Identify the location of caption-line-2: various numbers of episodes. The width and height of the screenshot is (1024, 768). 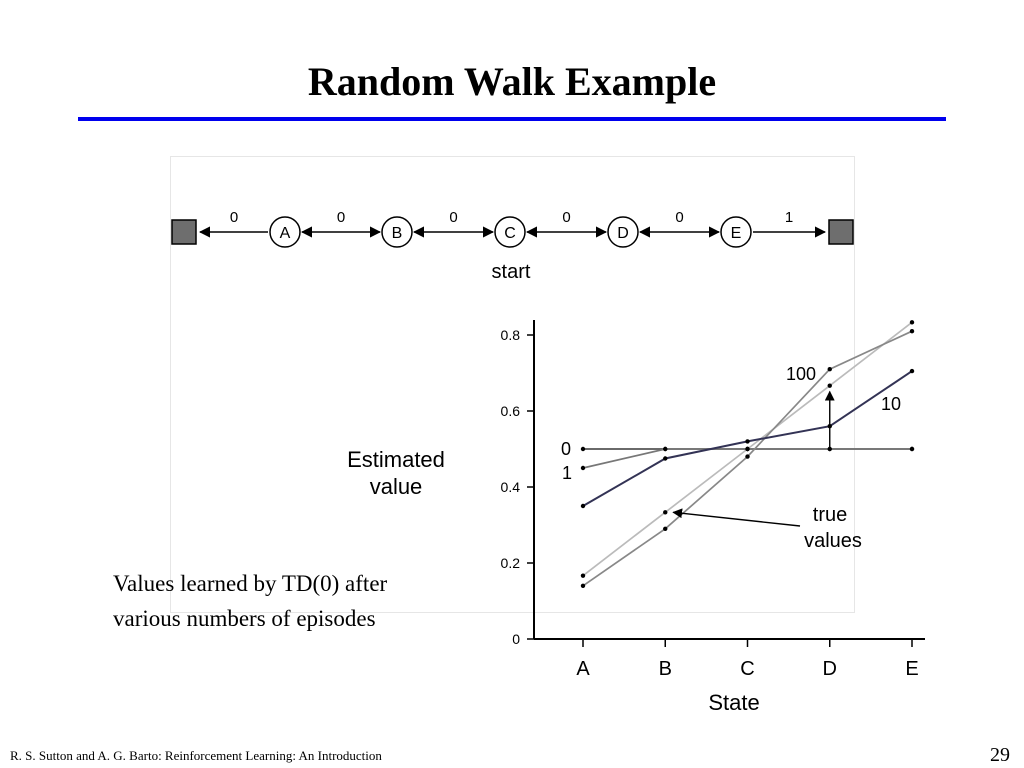
(244, 618).